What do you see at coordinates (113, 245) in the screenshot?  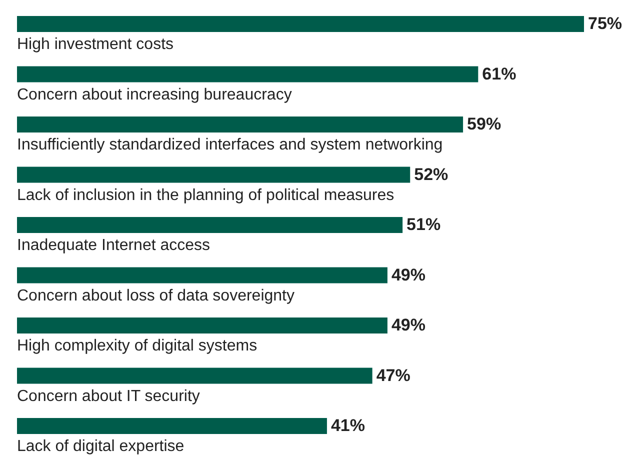 I see `y-tick-label: Inadequate Internet access` at bounding box center [113, 245].